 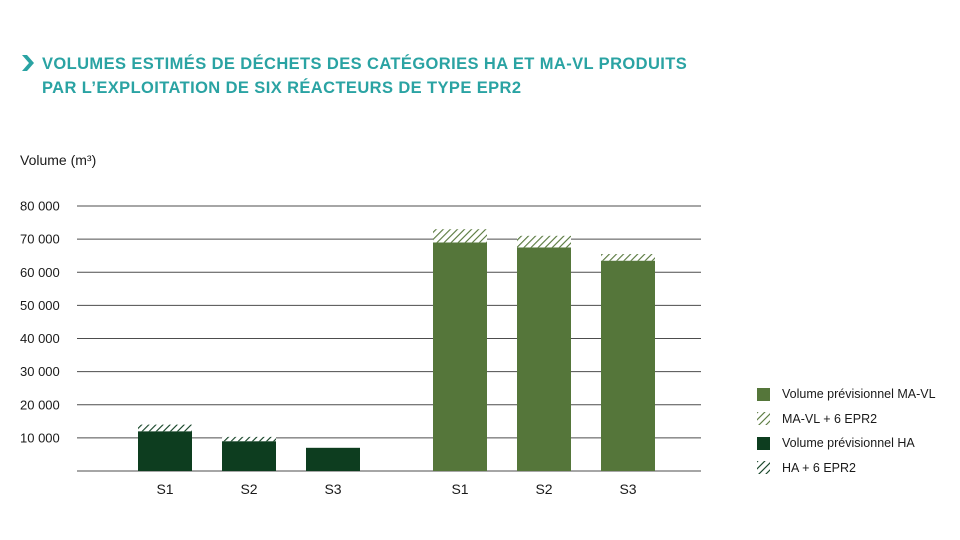 What do you see at coordinates (40, 239) in the screenshot?
I see `y-tick-label: 70 000` at bounding box center [40, 239].